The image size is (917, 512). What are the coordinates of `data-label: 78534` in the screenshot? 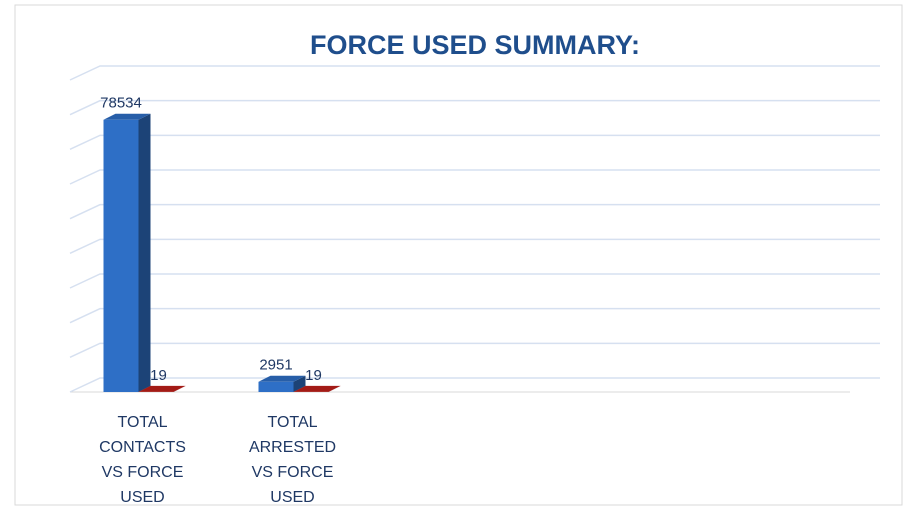 It's located at (121, 103).